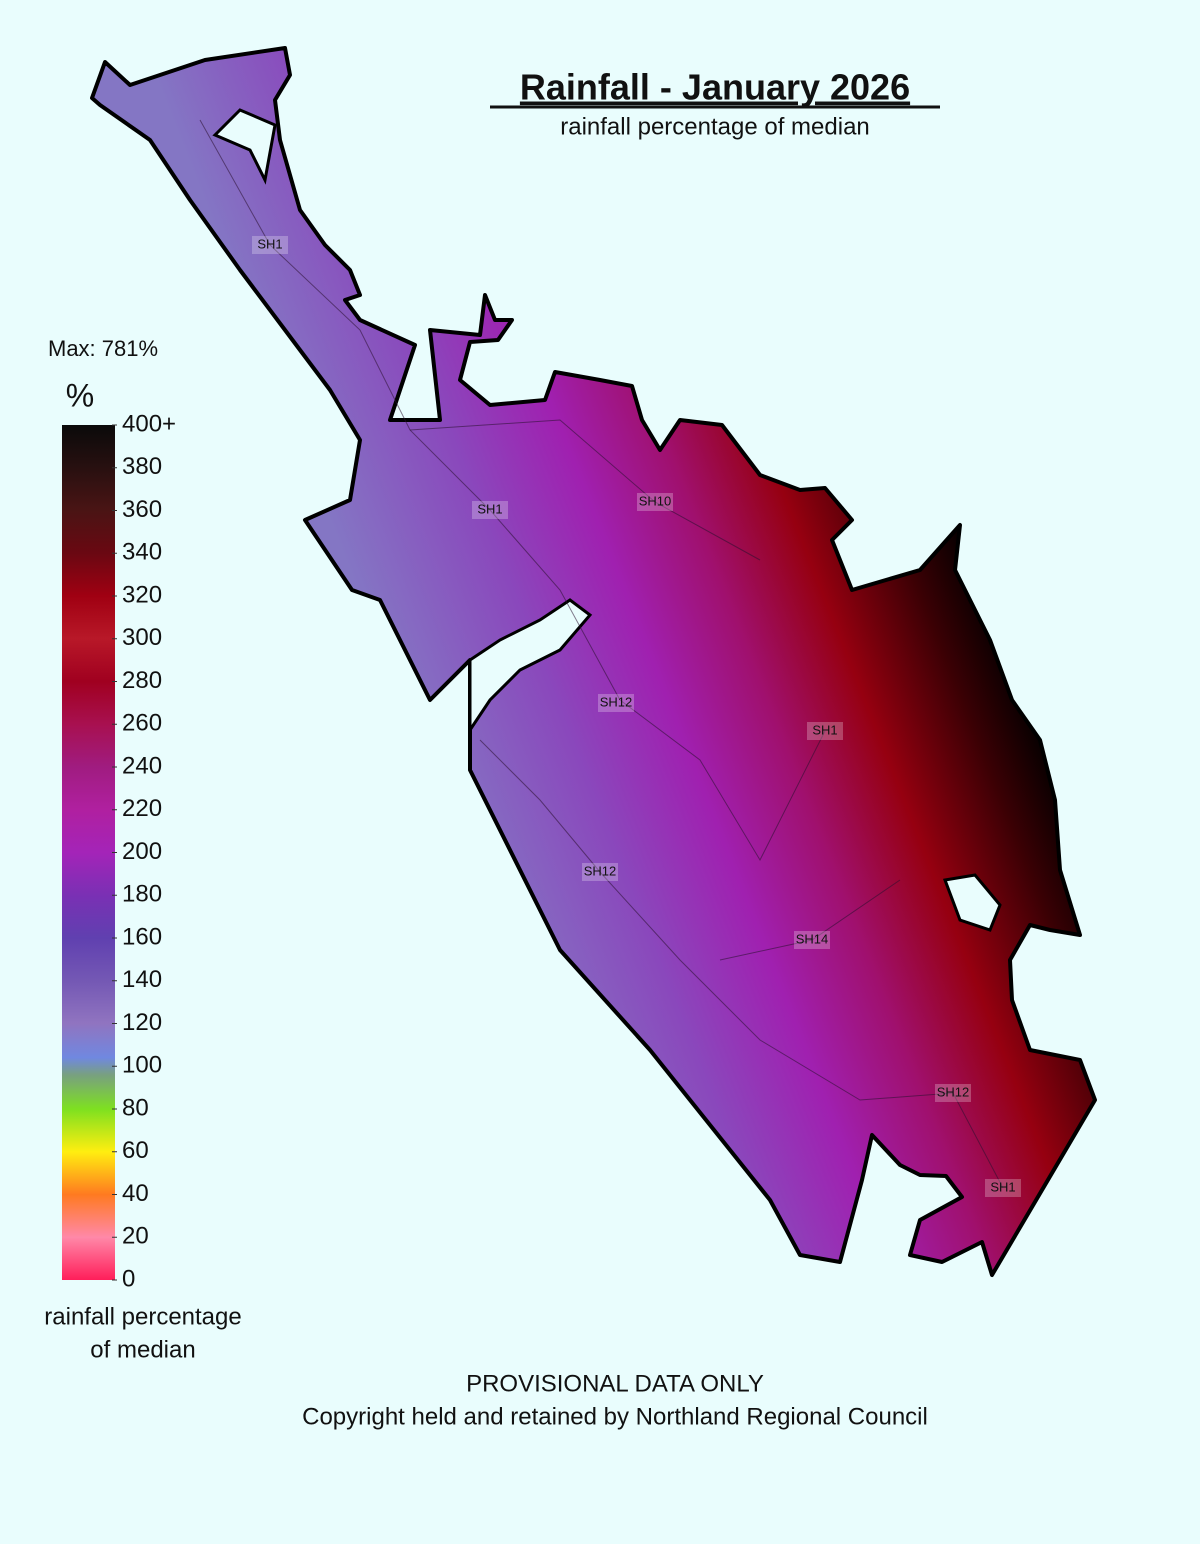  I want to click on map-subtitle: rainfall percentage of median, so click(715, 126).